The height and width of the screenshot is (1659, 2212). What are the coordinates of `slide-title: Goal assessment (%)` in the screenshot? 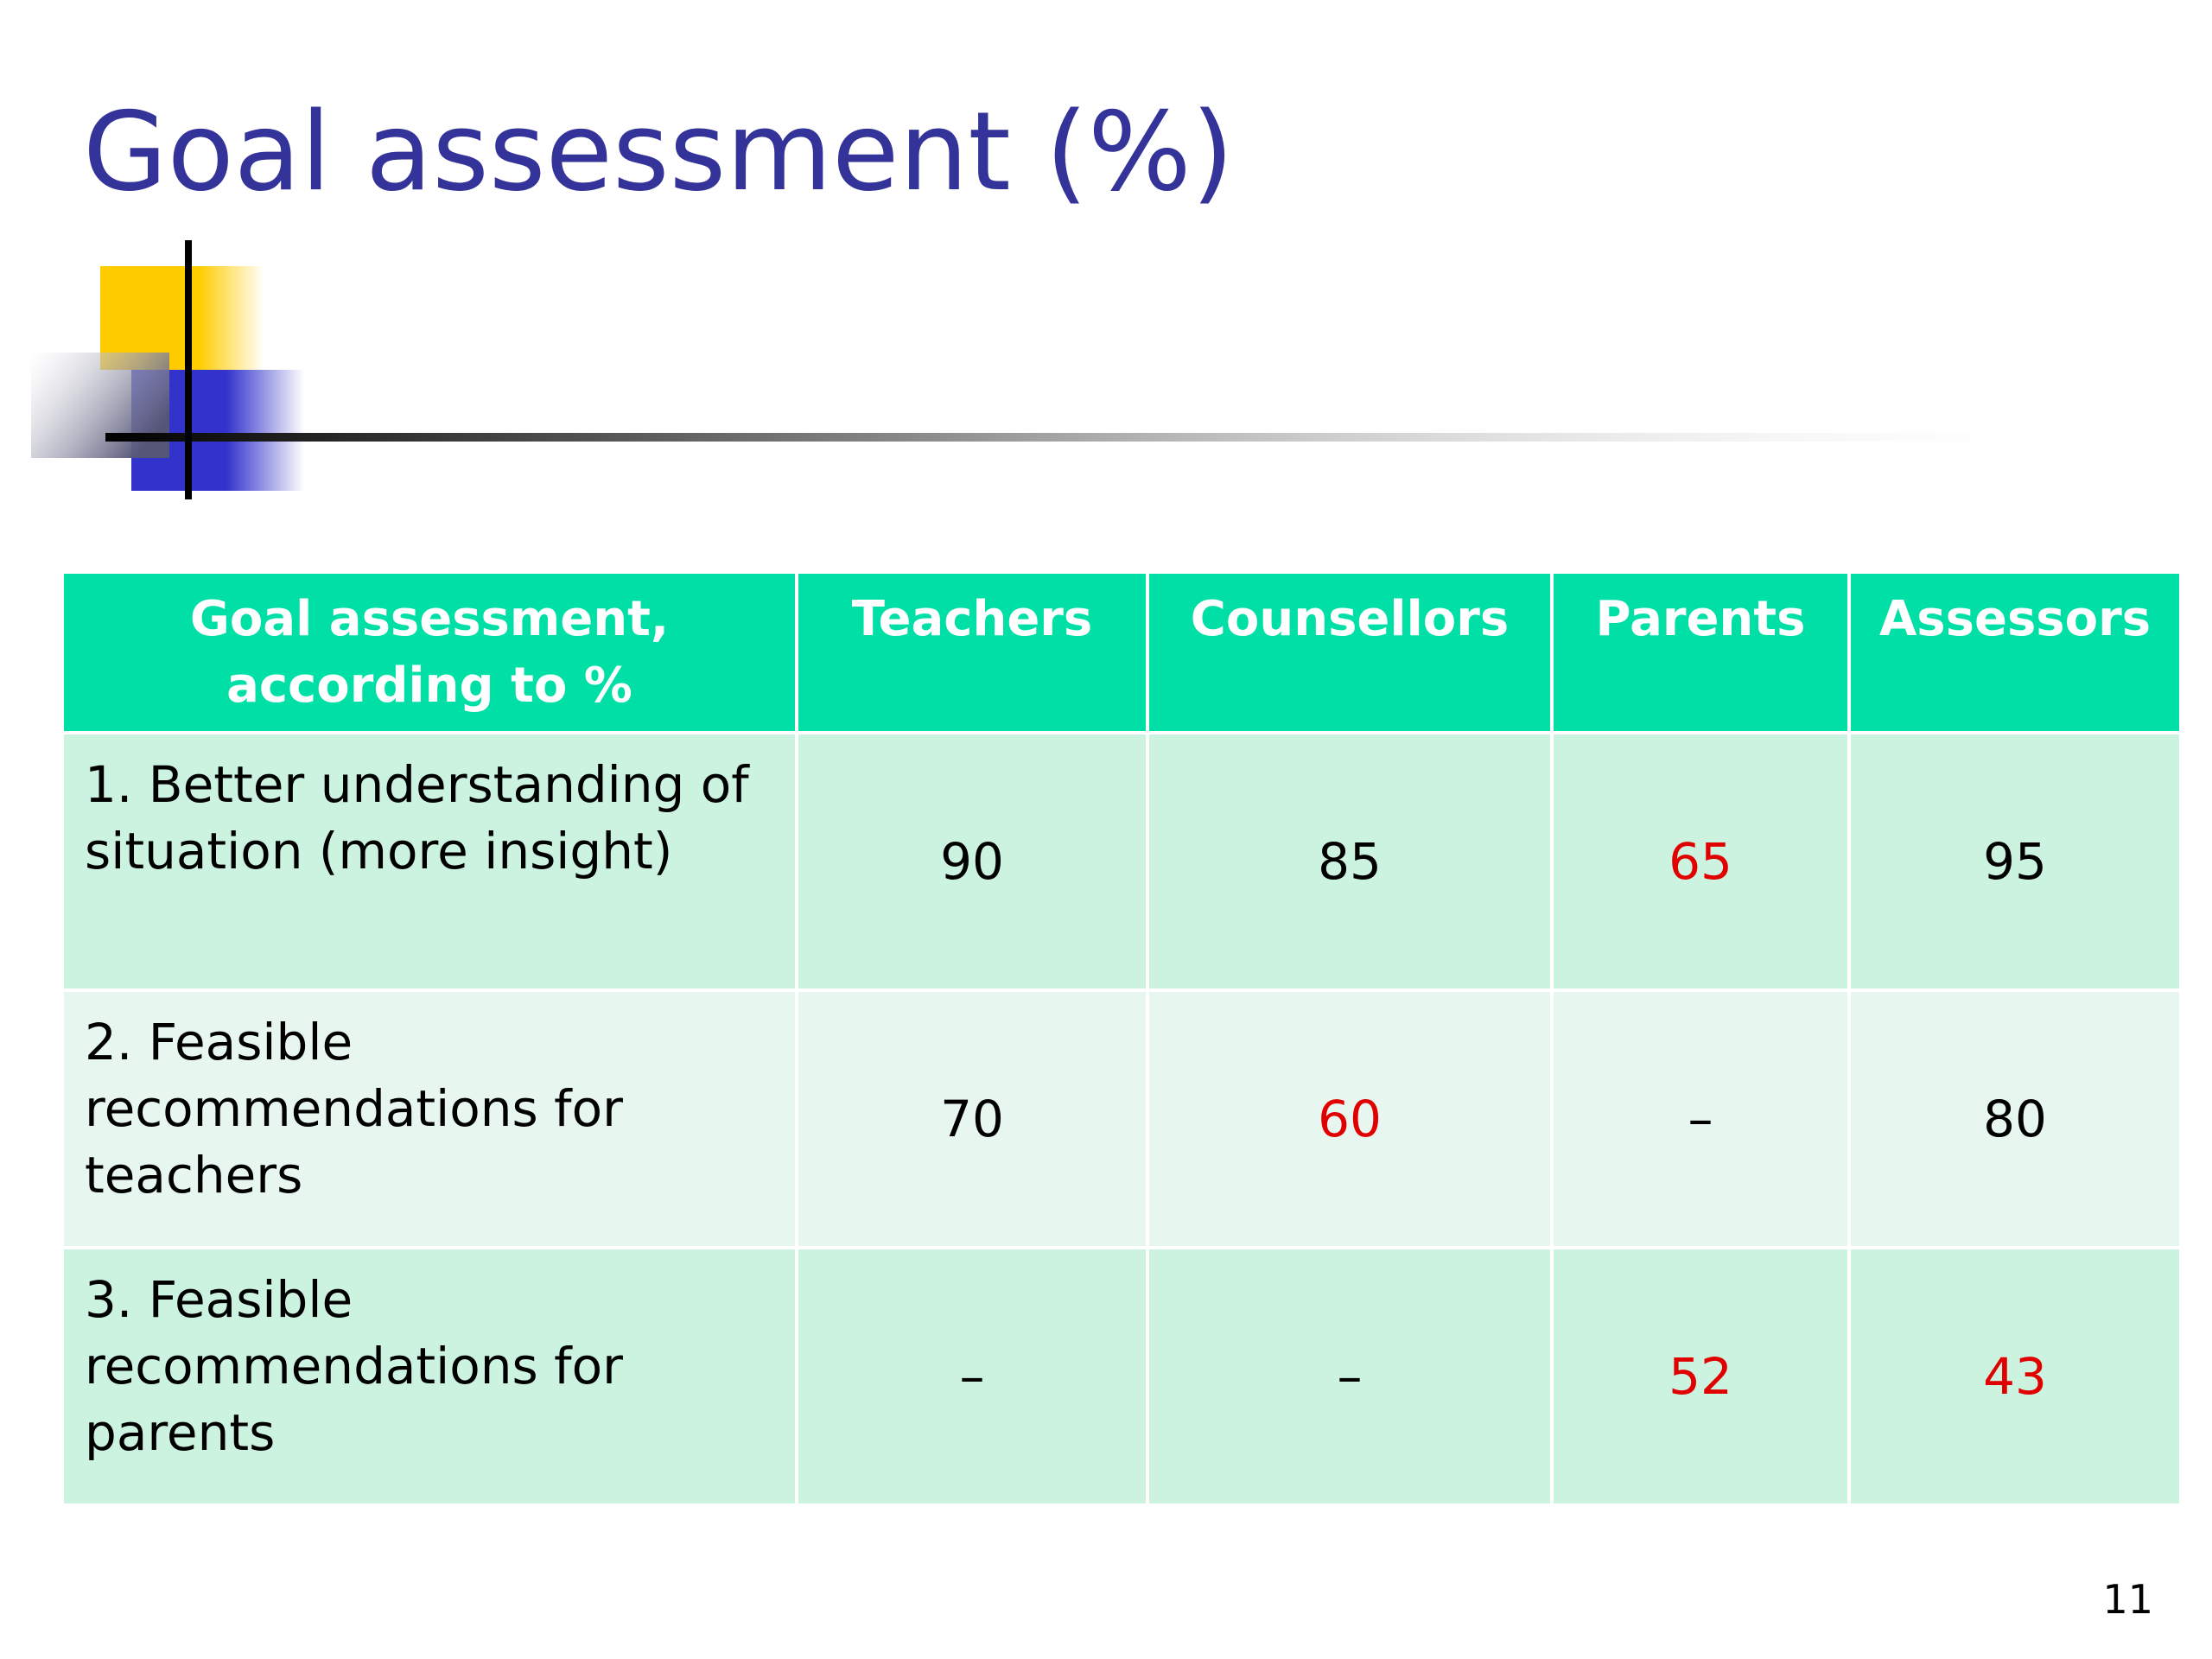 It's located at (658, 151).